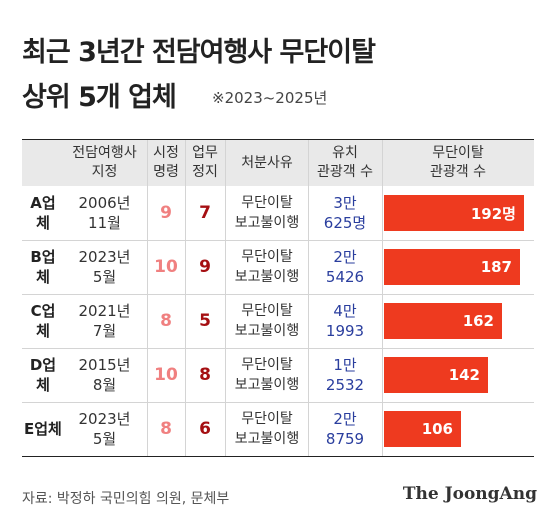 Image resolution: width=559 pixels, height=528 pixels. What do you see at coordinates (43, 375) in the screenshot?
I see `company-name: D업체` at bounding box center [43, 375].